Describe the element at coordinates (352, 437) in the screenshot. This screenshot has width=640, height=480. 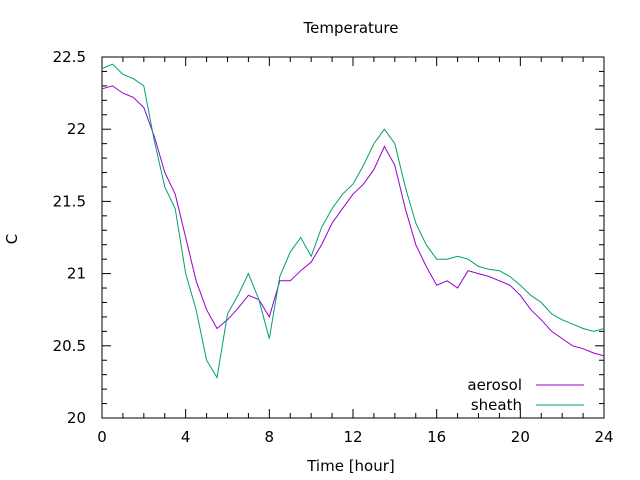
I see `x-tick-label: 12` at that location.